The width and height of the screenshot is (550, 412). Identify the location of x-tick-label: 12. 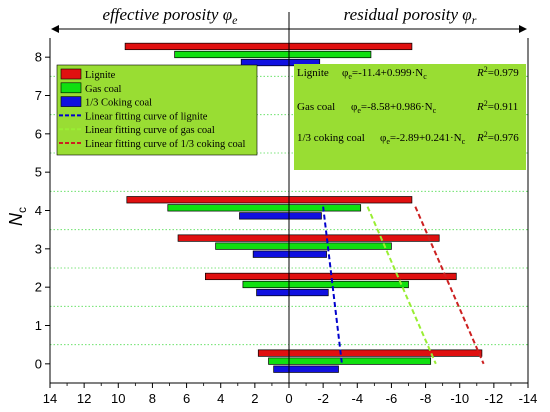
(84, 398).